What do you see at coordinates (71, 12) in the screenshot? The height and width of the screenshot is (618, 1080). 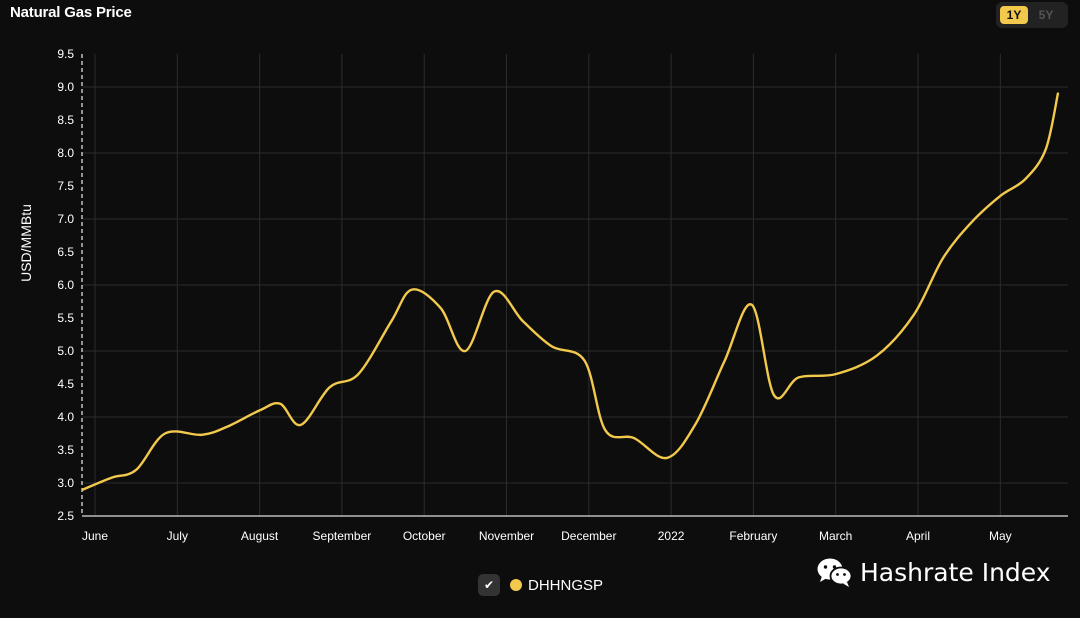 I see `chart-title: Natural Gas Price` at bounding box center [71, 12].